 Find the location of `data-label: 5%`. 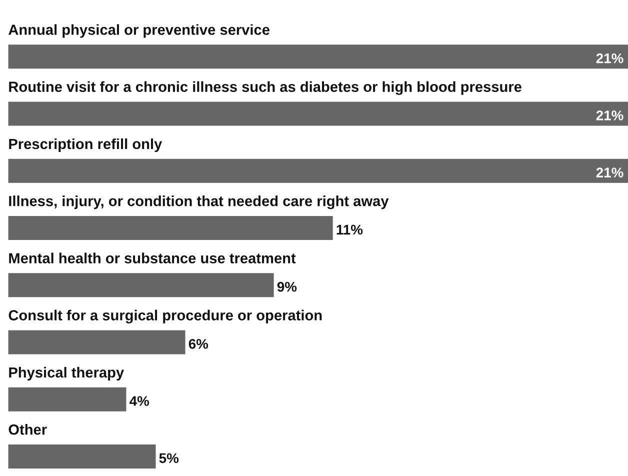

data-label: 5% is located at coordinates (169, 458).